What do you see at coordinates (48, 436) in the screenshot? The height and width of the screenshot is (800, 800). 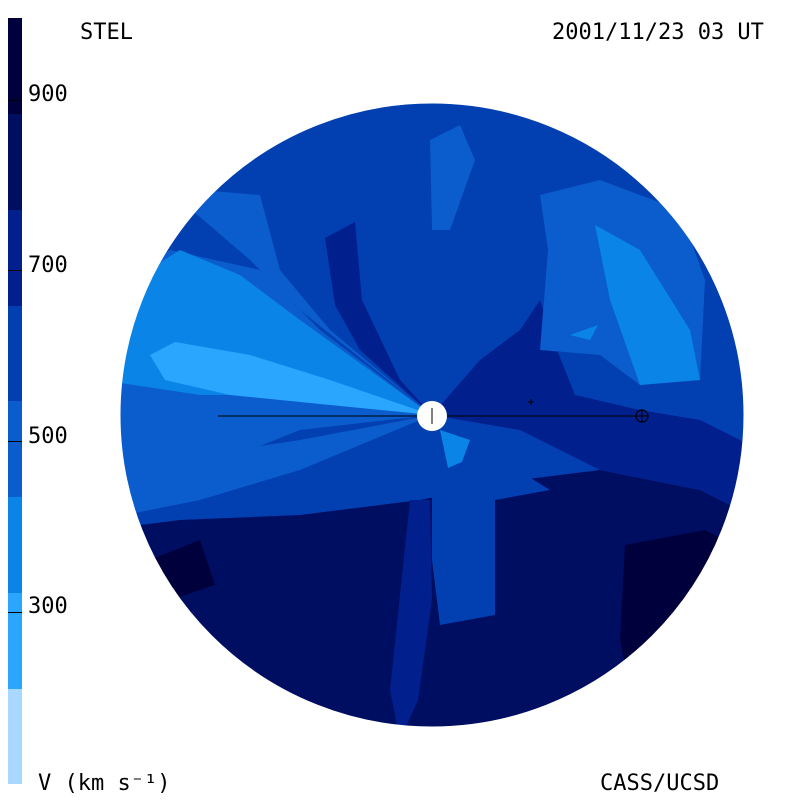 I see `colorbar-label-500: 500` at bounding box center [48, 436].